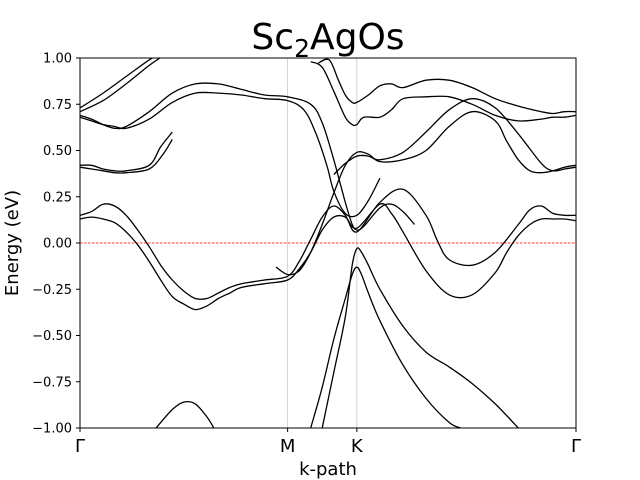 This screenshot has height=480, width=640. What do you see at coordinates (357, 446) in the screenshot?
I see `x-tick-label-2: K` at bounding box center [357, 446].